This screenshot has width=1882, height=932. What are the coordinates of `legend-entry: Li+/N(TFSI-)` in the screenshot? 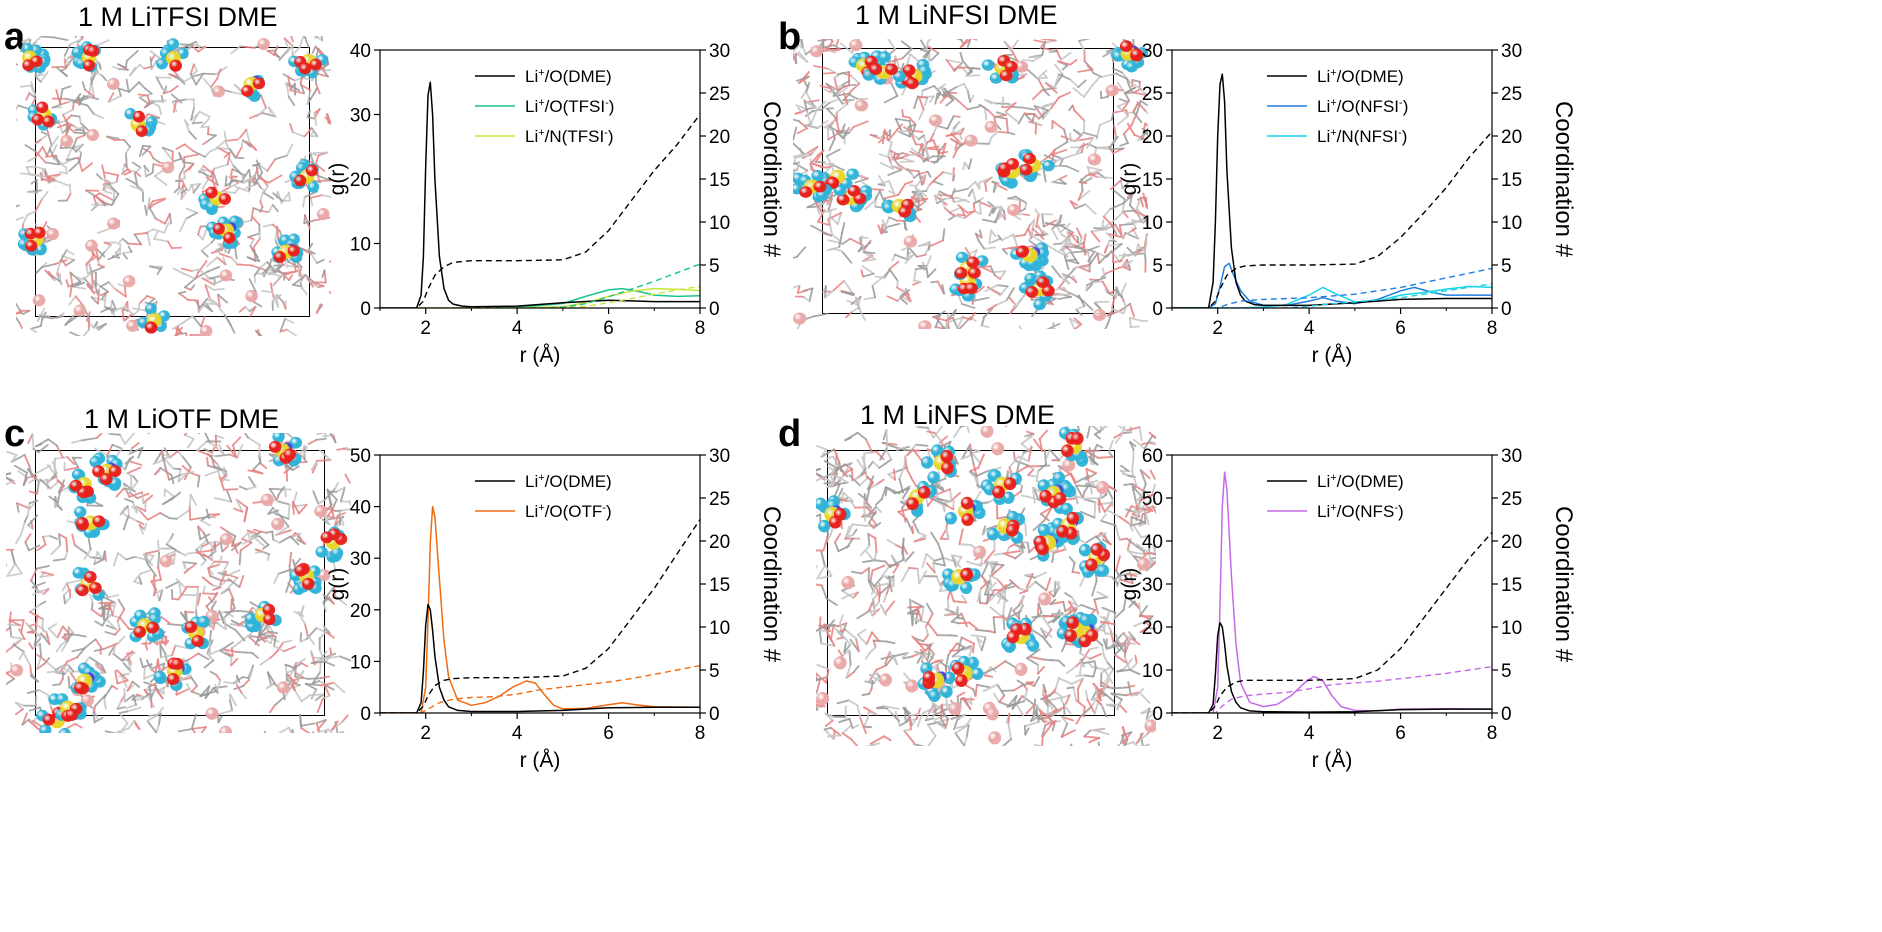 It's located at (569, 136).